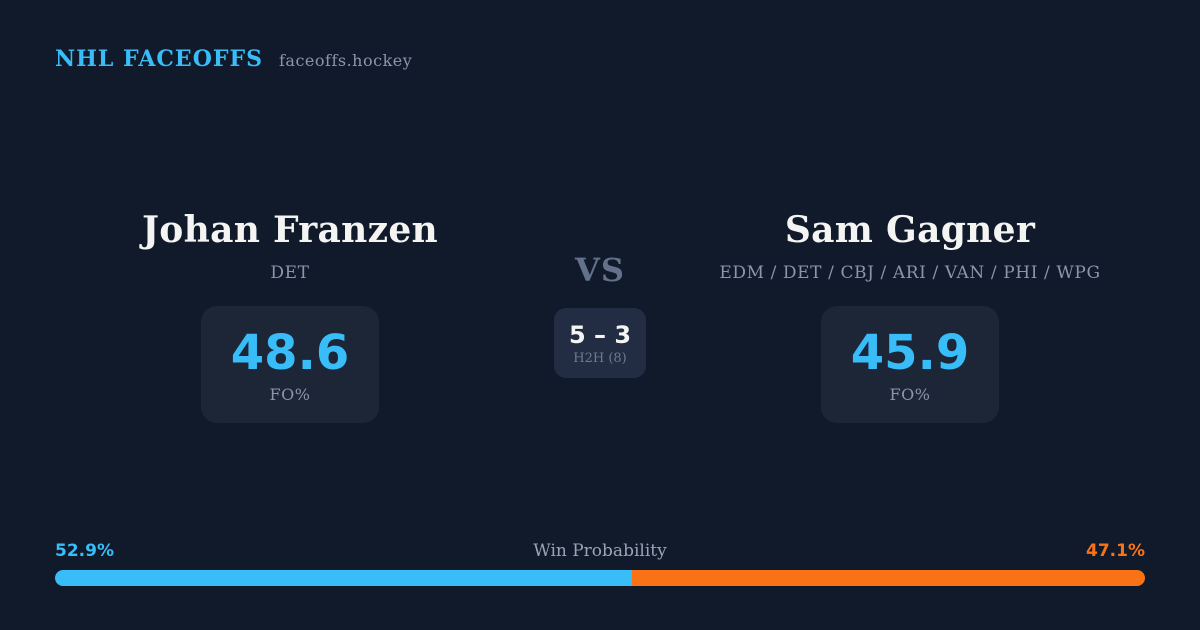 The image size is (1200, 630). I want to click on vs-column: VS 5 – 3 H2H (8), so click(600, 315).